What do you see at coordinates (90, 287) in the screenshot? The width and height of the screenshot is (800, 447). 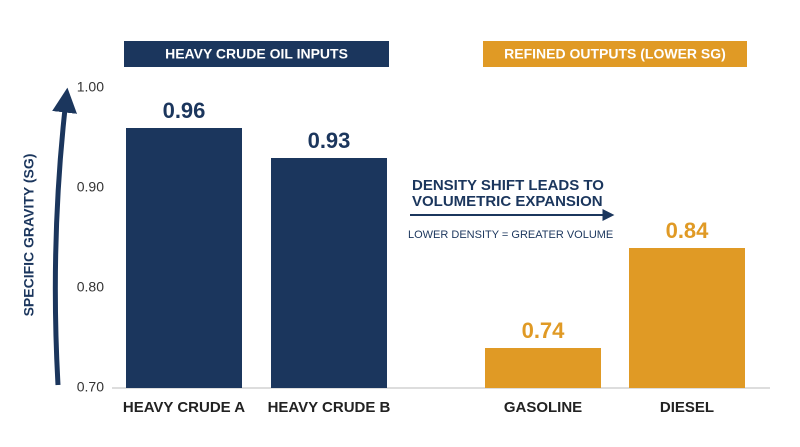 I see `y-tick-label: 0.80` at bounding box center [90, 287].